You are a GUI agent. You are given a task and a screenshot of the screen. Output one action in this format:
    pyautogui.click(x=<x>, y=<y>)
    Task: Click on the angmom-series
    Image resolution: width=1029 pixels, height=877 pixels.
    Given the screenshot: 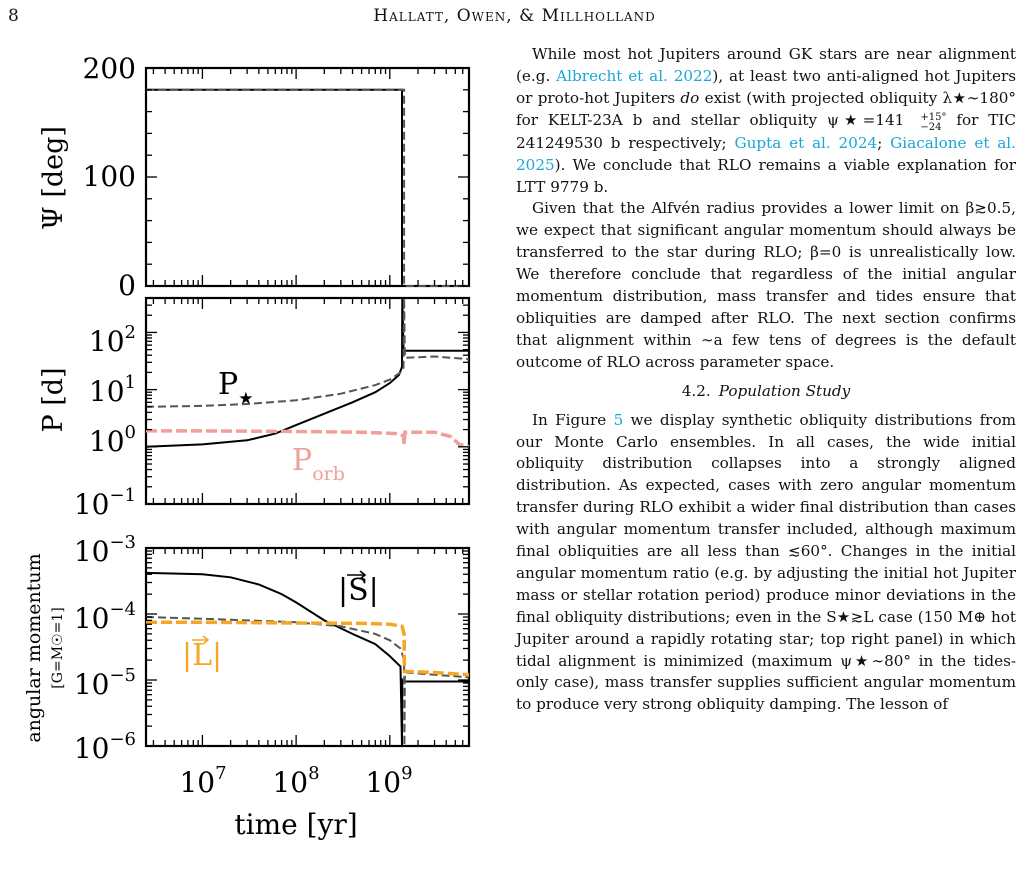 What is the action you would take?
    pyautogui.click(x=307, y=659)
    